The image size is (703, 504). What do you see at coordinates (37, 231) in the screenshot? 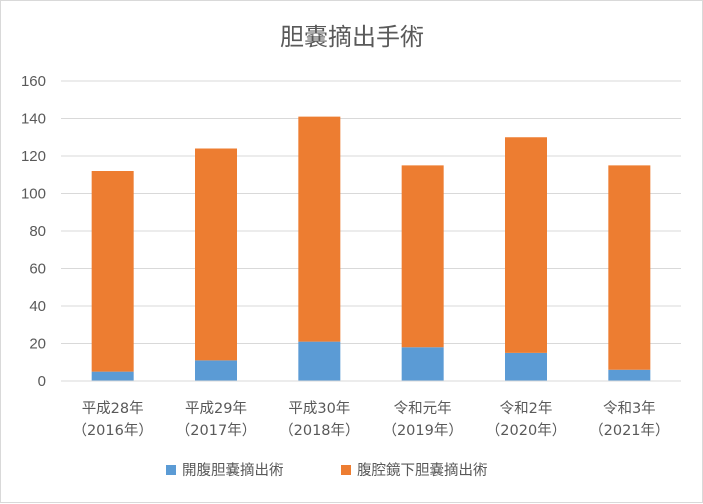
I see `y-tick-label: 80` at bounding box center [37, 231].